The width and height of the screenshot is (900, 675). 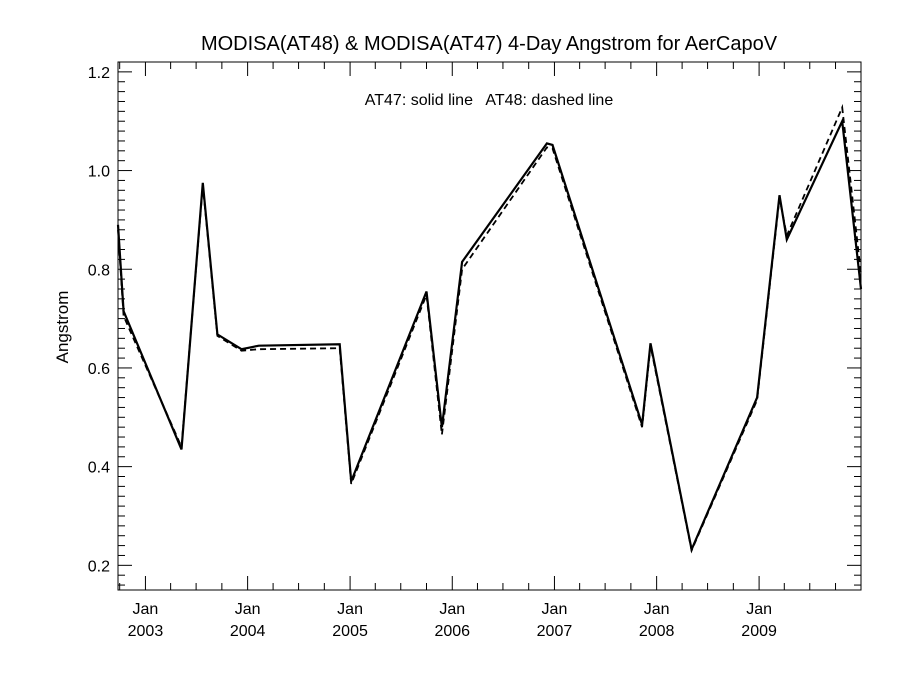 I want to click on y-tick-label: 0.8, so click(x=99, y=270).